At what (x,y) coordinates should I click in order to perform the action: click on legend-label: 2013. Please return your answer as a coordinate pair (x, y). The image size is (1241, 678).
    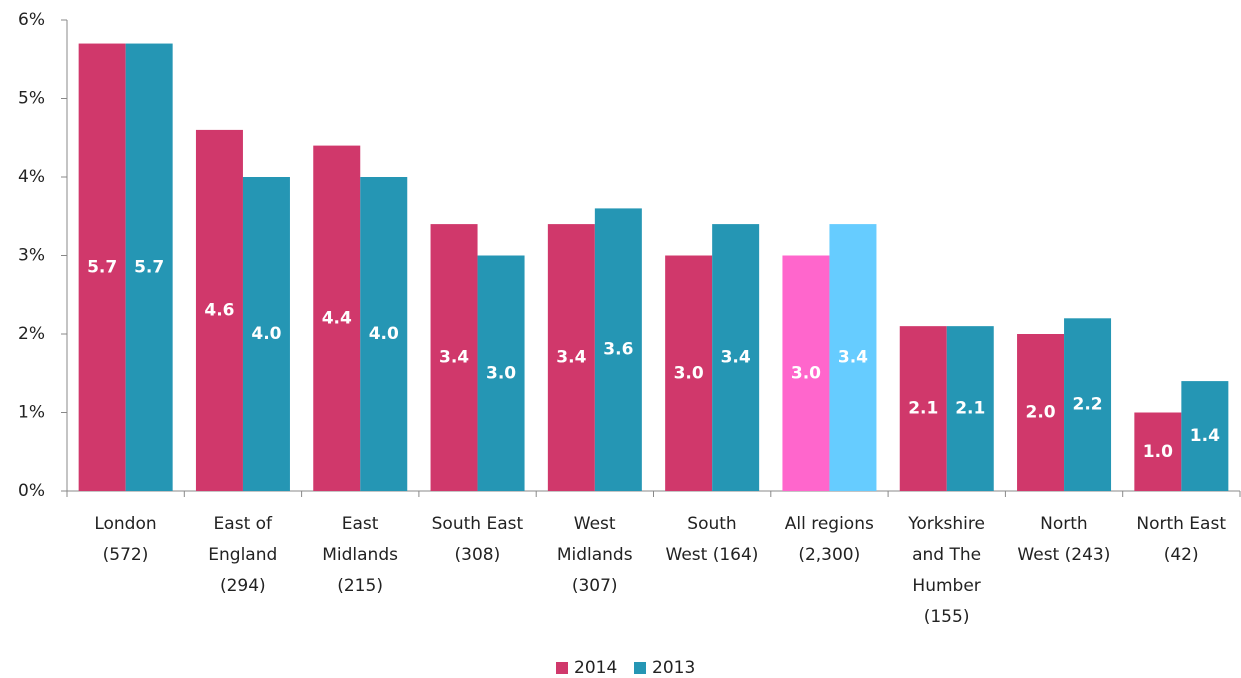
    Looking at the image, I should click on (673, 668).